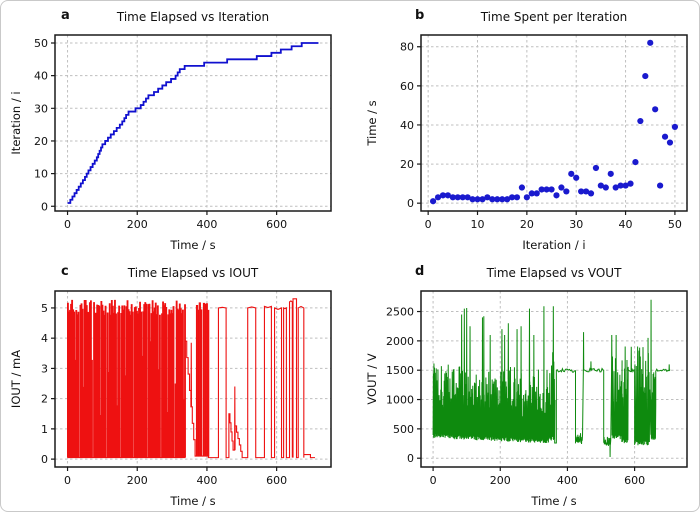 The height and width of the screenshot is (512, 700). What do you see at coordinates (400, 400) in the screenshot?
I see `y-tick-label: 1000` at bounding box center [400, 400].